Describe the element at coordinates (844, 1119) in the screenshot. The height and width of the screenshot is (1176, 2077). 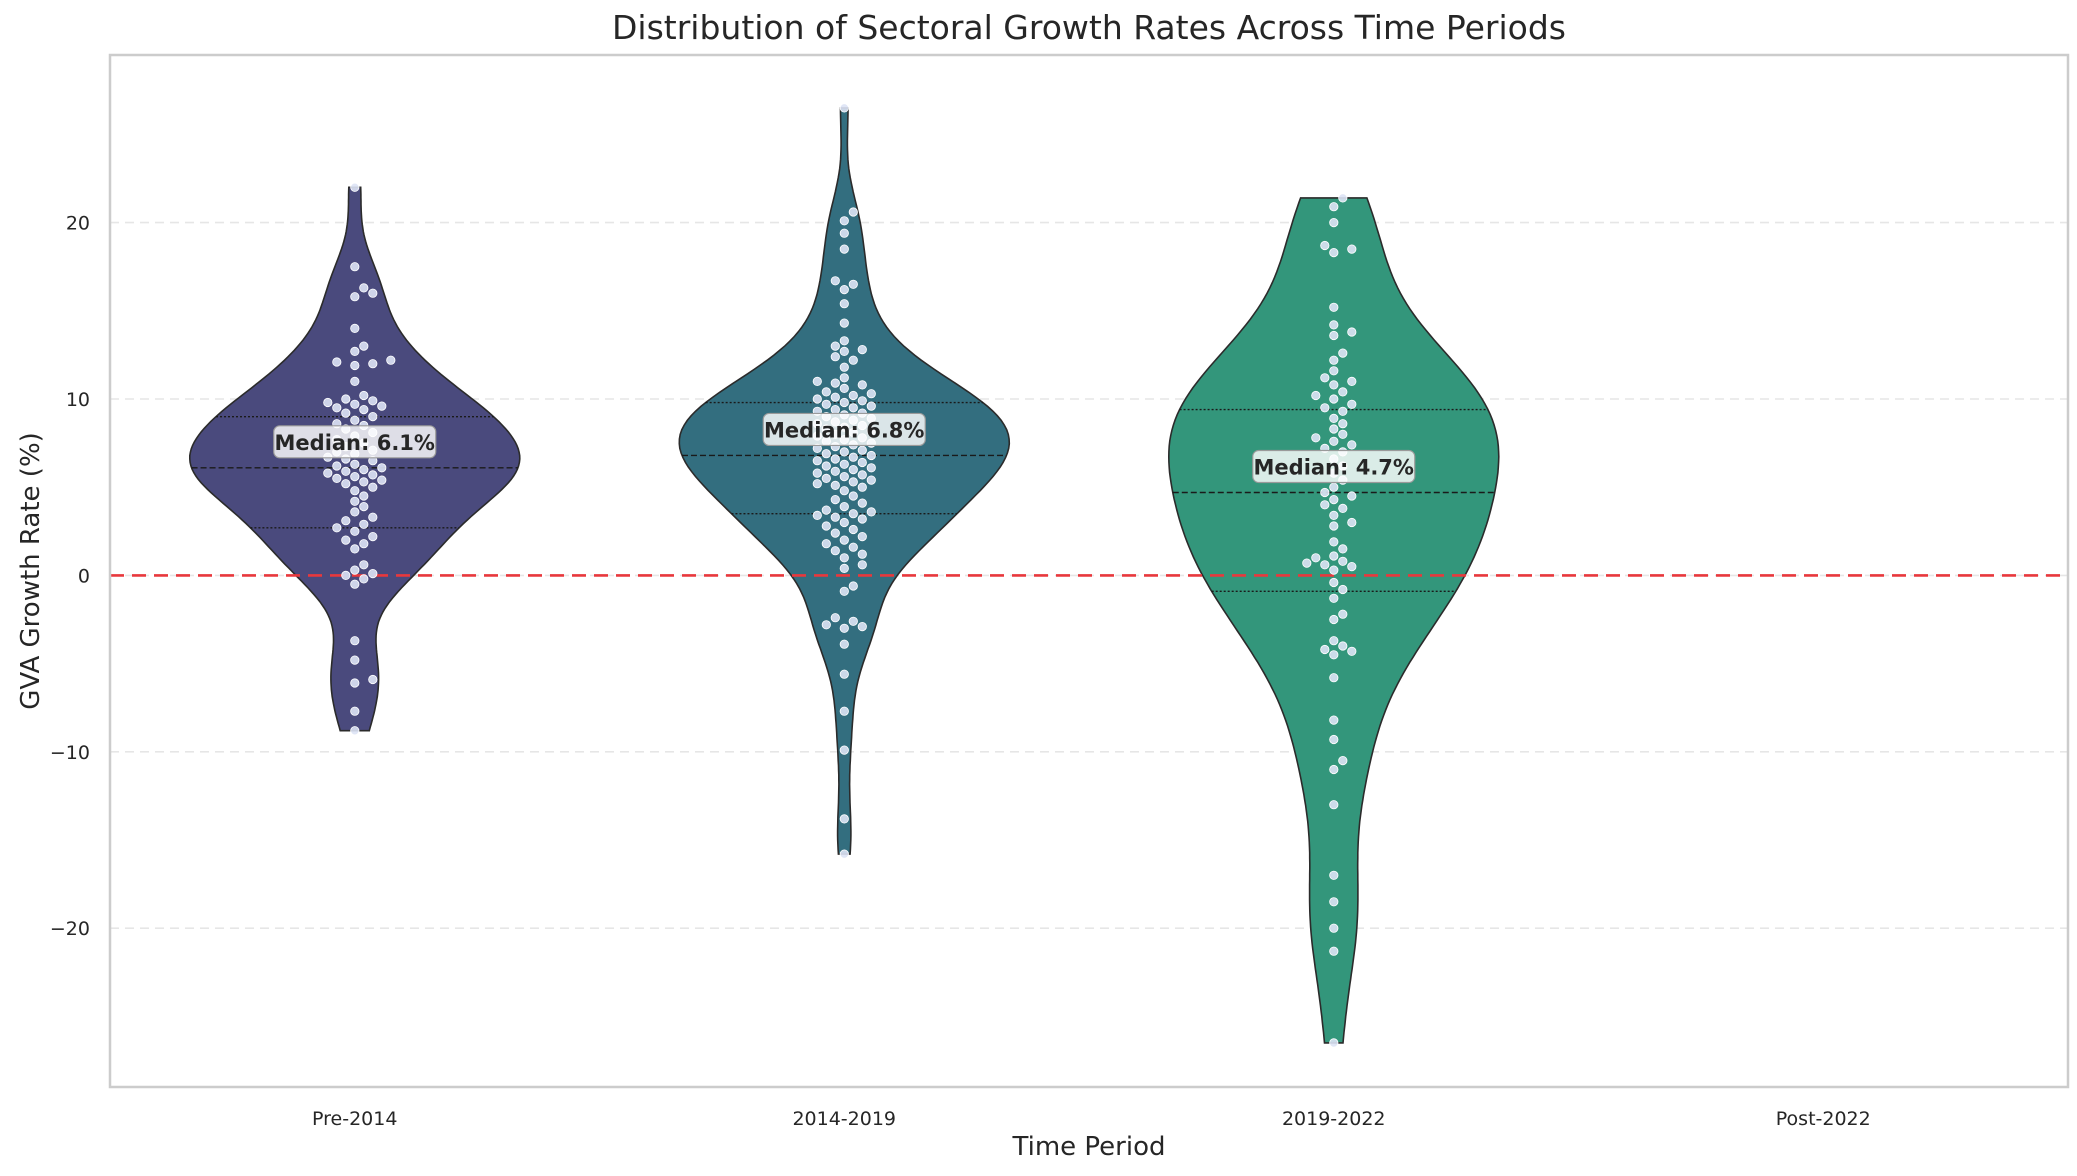
I see `x-tick-label: 2014-2019` at that location.